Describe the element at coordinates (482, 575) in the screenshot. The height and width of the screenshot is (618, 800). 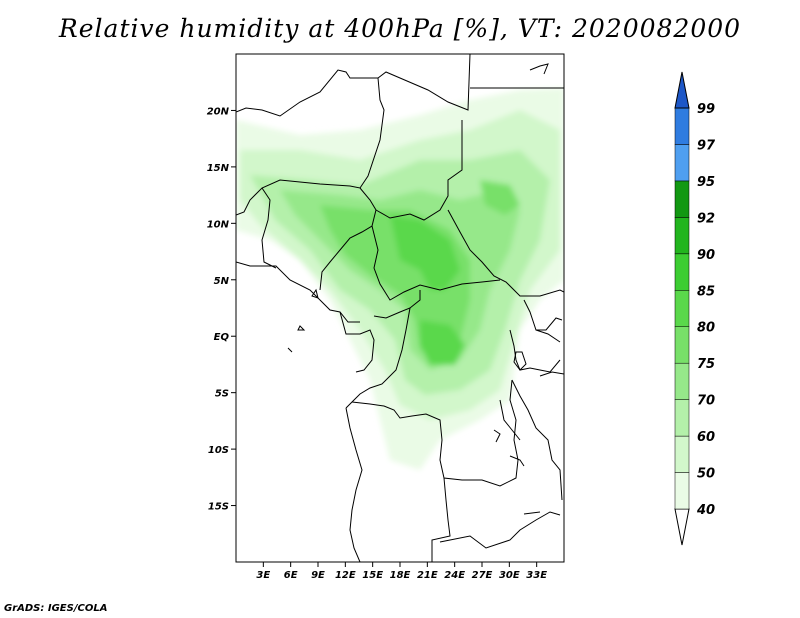
I see `lon-tick-label: 27E` at that location.